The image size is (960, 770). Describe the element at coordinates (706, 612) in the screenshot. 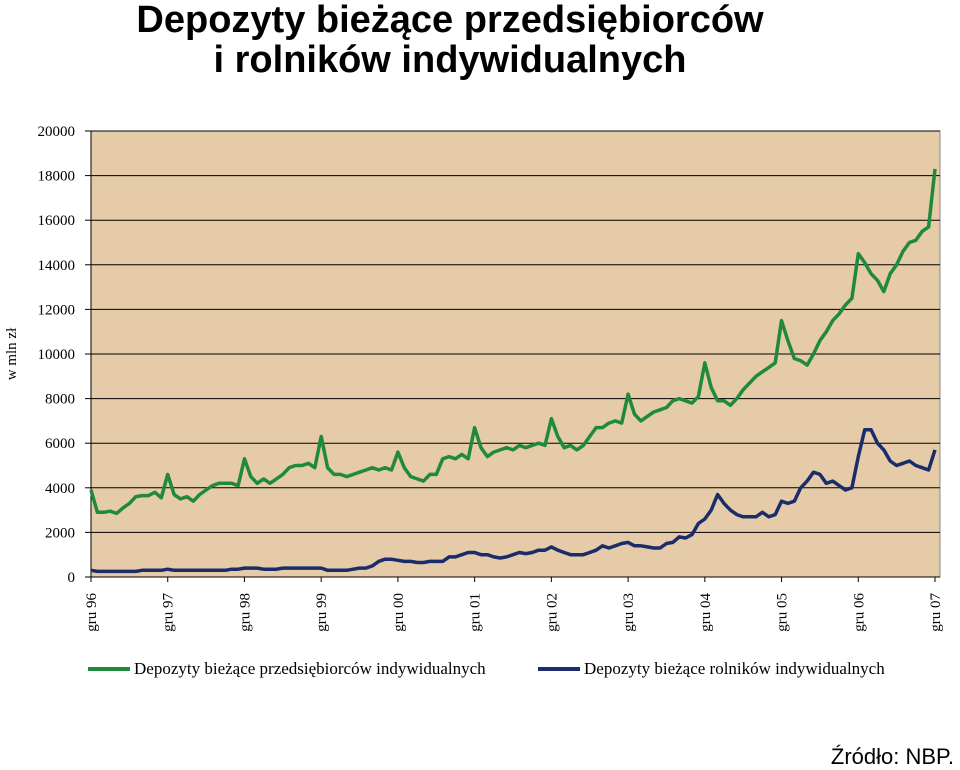

I see `x-tick-label: gru 04` at that location.